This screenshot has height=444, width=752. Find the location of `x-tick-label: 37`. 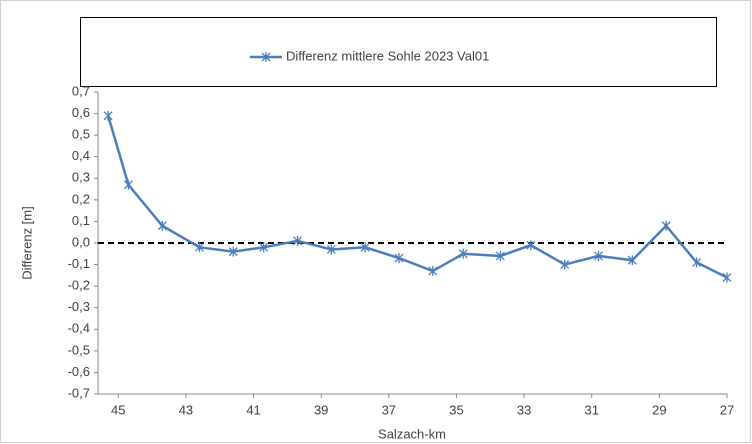

x-tick-label: 37 is located at coordinates (389, 409).